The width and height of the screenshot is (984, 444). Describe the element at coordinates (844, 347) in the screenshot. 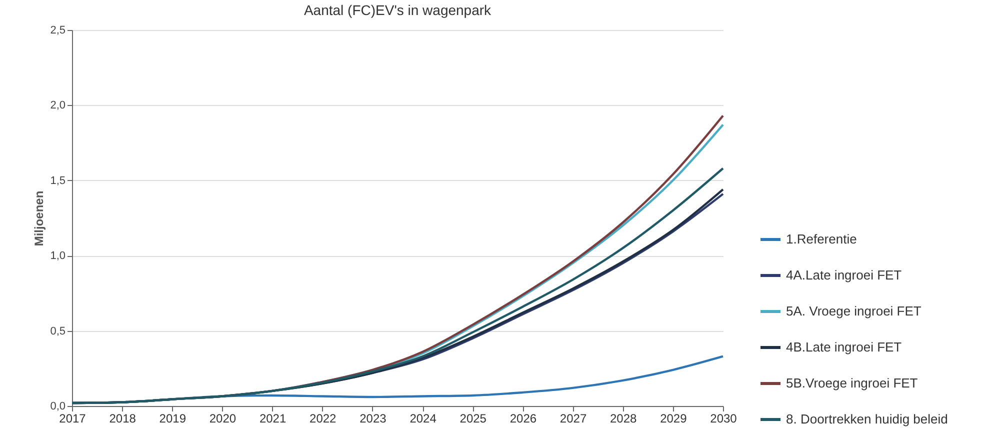

I see `legend-label: 4B.Late ingroei FET` at that location.